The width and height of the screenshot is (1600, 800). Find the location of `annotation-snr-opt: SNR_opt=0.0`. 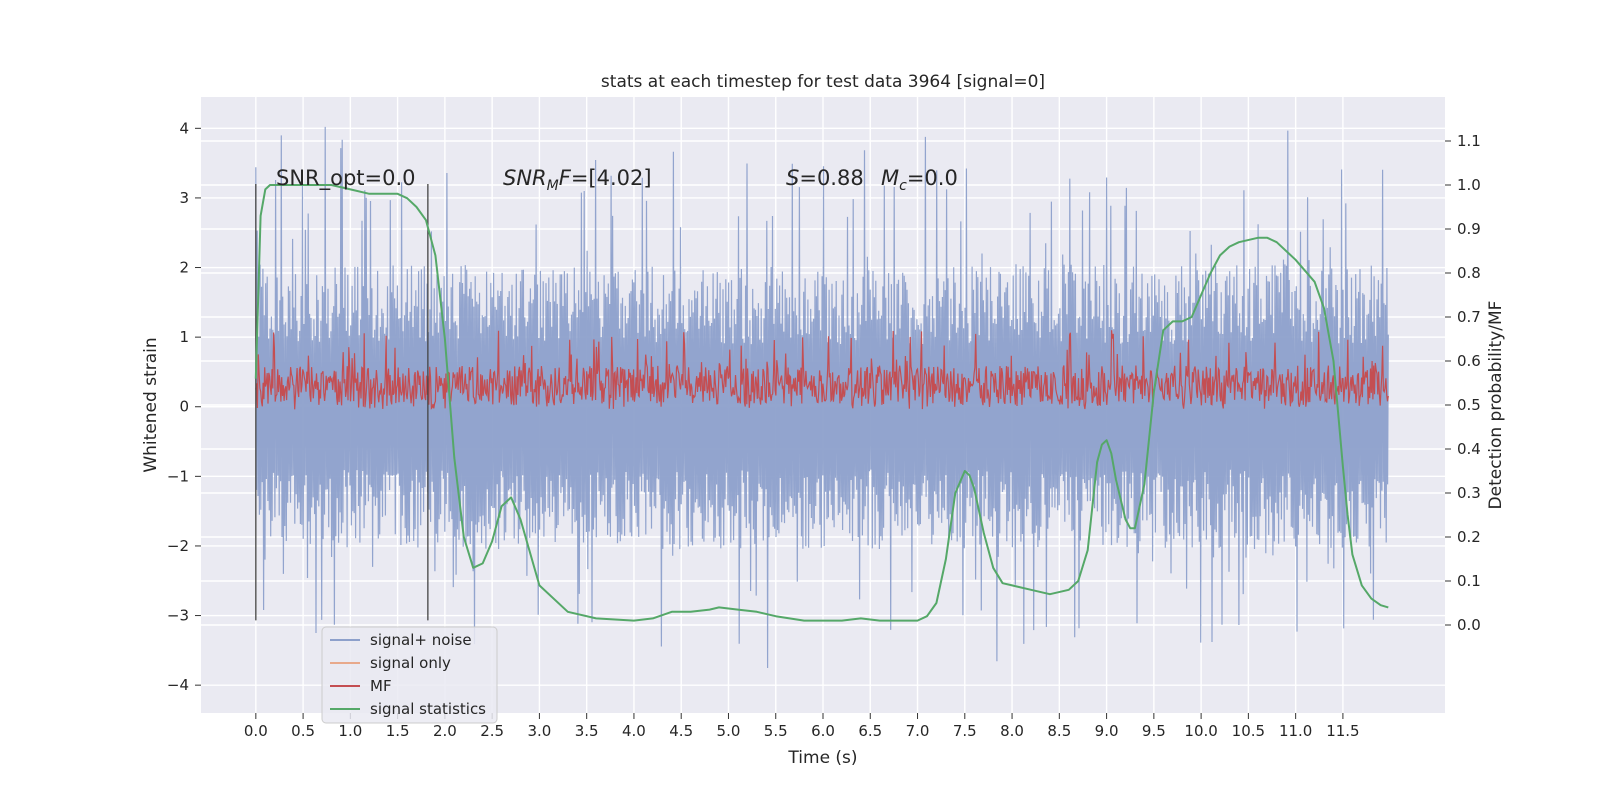

annotation-snr-opt: SNR_opt=0.0 is located at coordinates (346, 178).